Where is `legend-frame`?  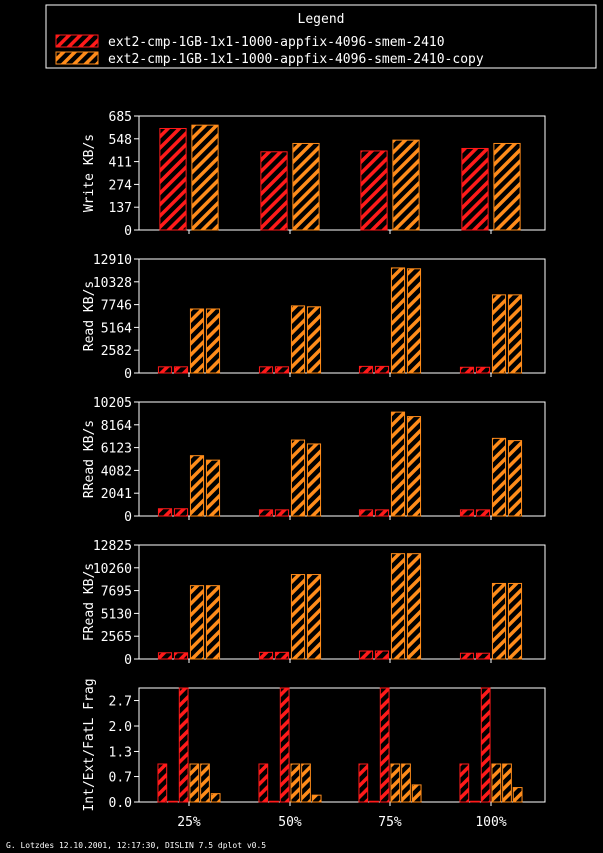
legend-frame is located at coordinates (321, 36).